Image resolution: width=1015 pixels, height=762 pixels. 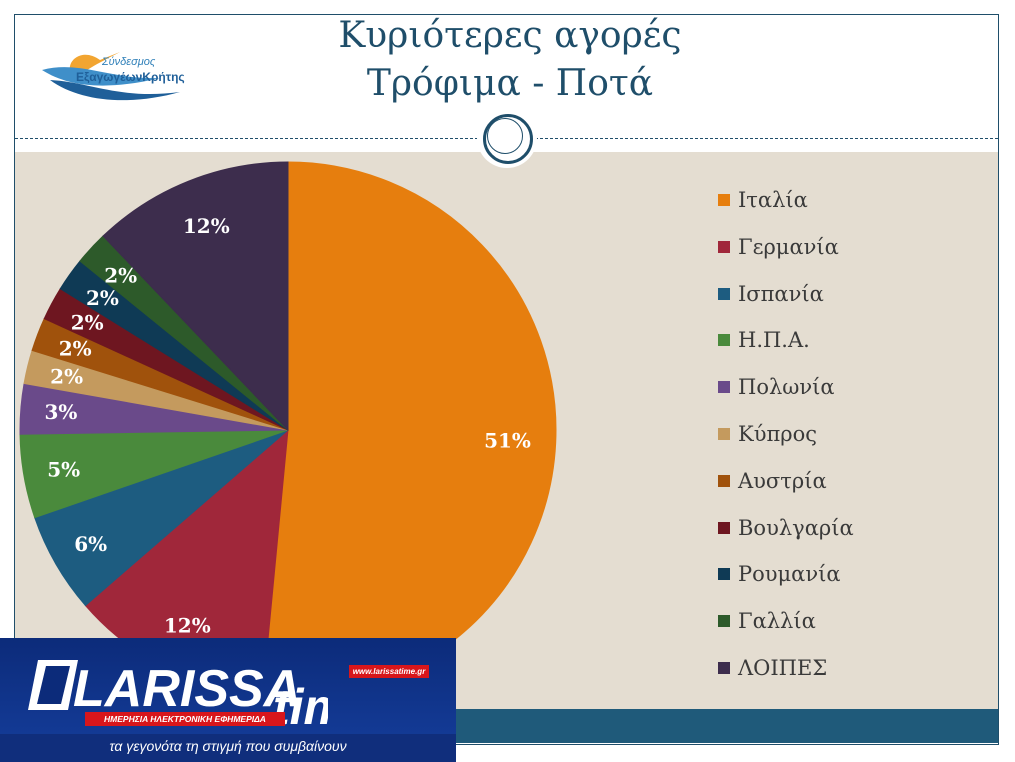 I want to click on slide-title-line2: Τρόφιμα - Ποτά, so click(x=510, y=83).